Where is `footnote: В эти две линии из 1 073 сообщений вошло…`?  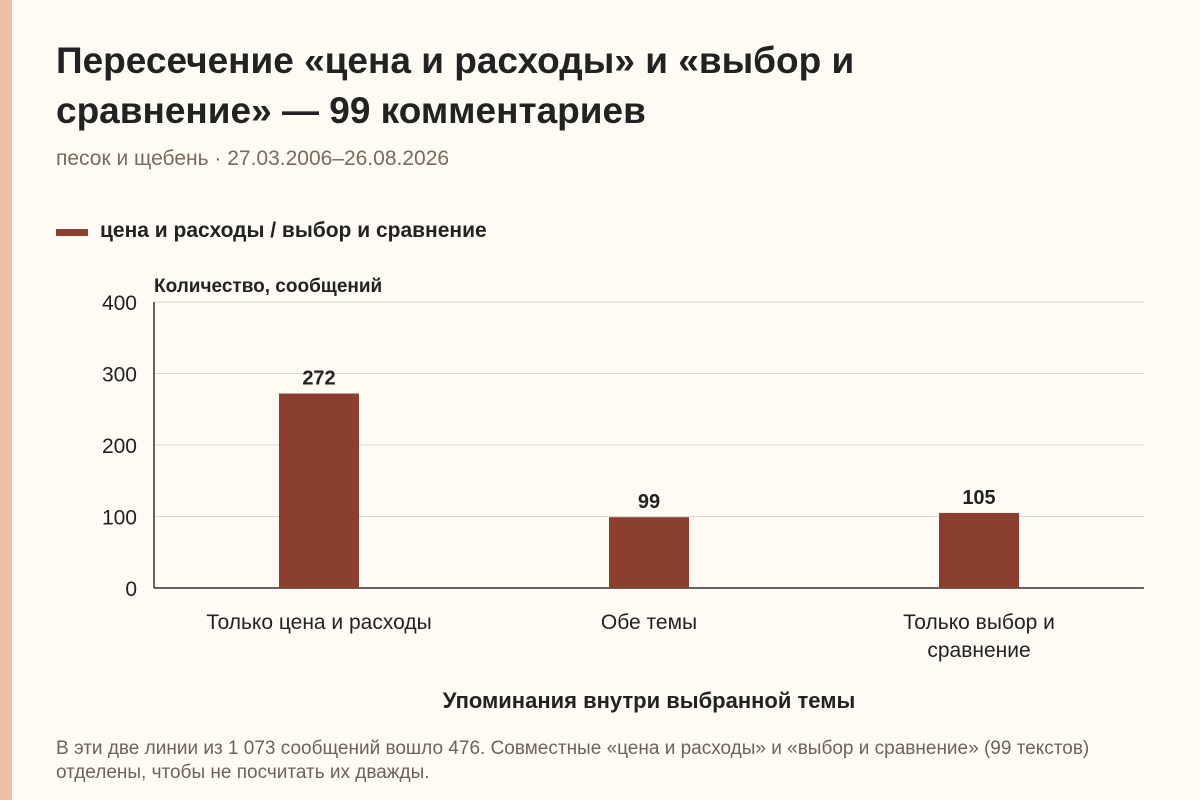
footnote: В эти две линии из 1 073 сообщений вошло… is located at coordinates (573, 760).